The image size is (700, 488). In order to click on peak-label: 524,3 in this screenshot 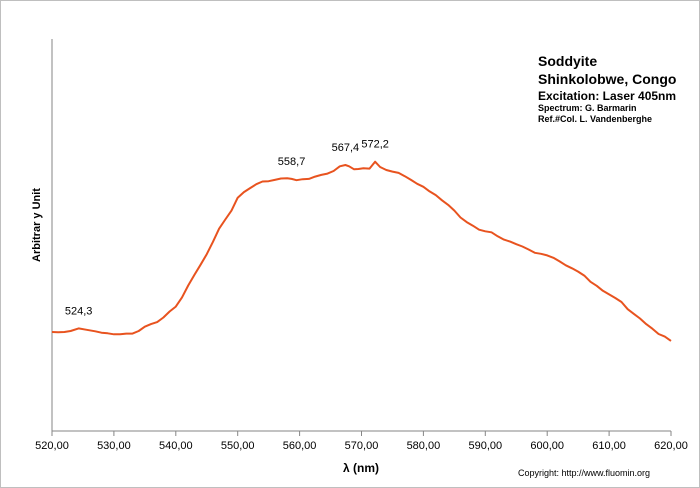, I will do `click(79, 311)`.